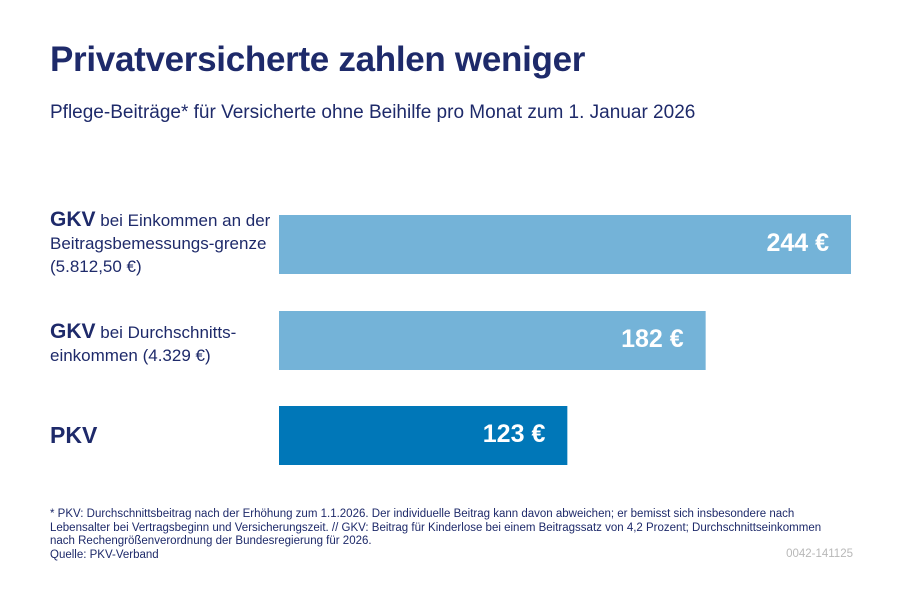 The image size is (900, 600). I want to click on source-text: Quelle: PKV-Verband, so click(104, 554).